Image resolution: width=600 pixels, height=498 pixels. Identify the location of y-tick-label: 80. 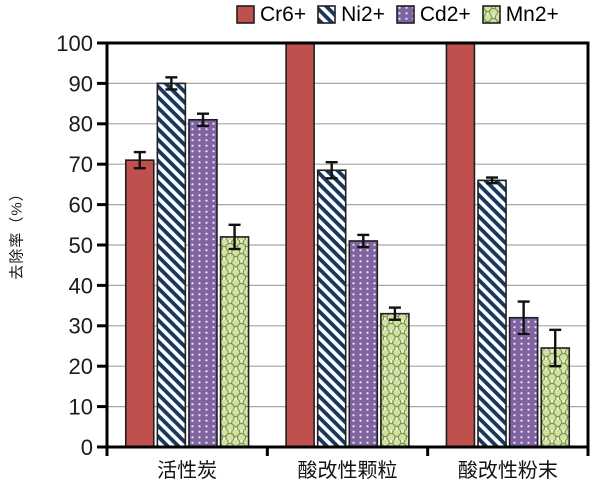
(81, 124).